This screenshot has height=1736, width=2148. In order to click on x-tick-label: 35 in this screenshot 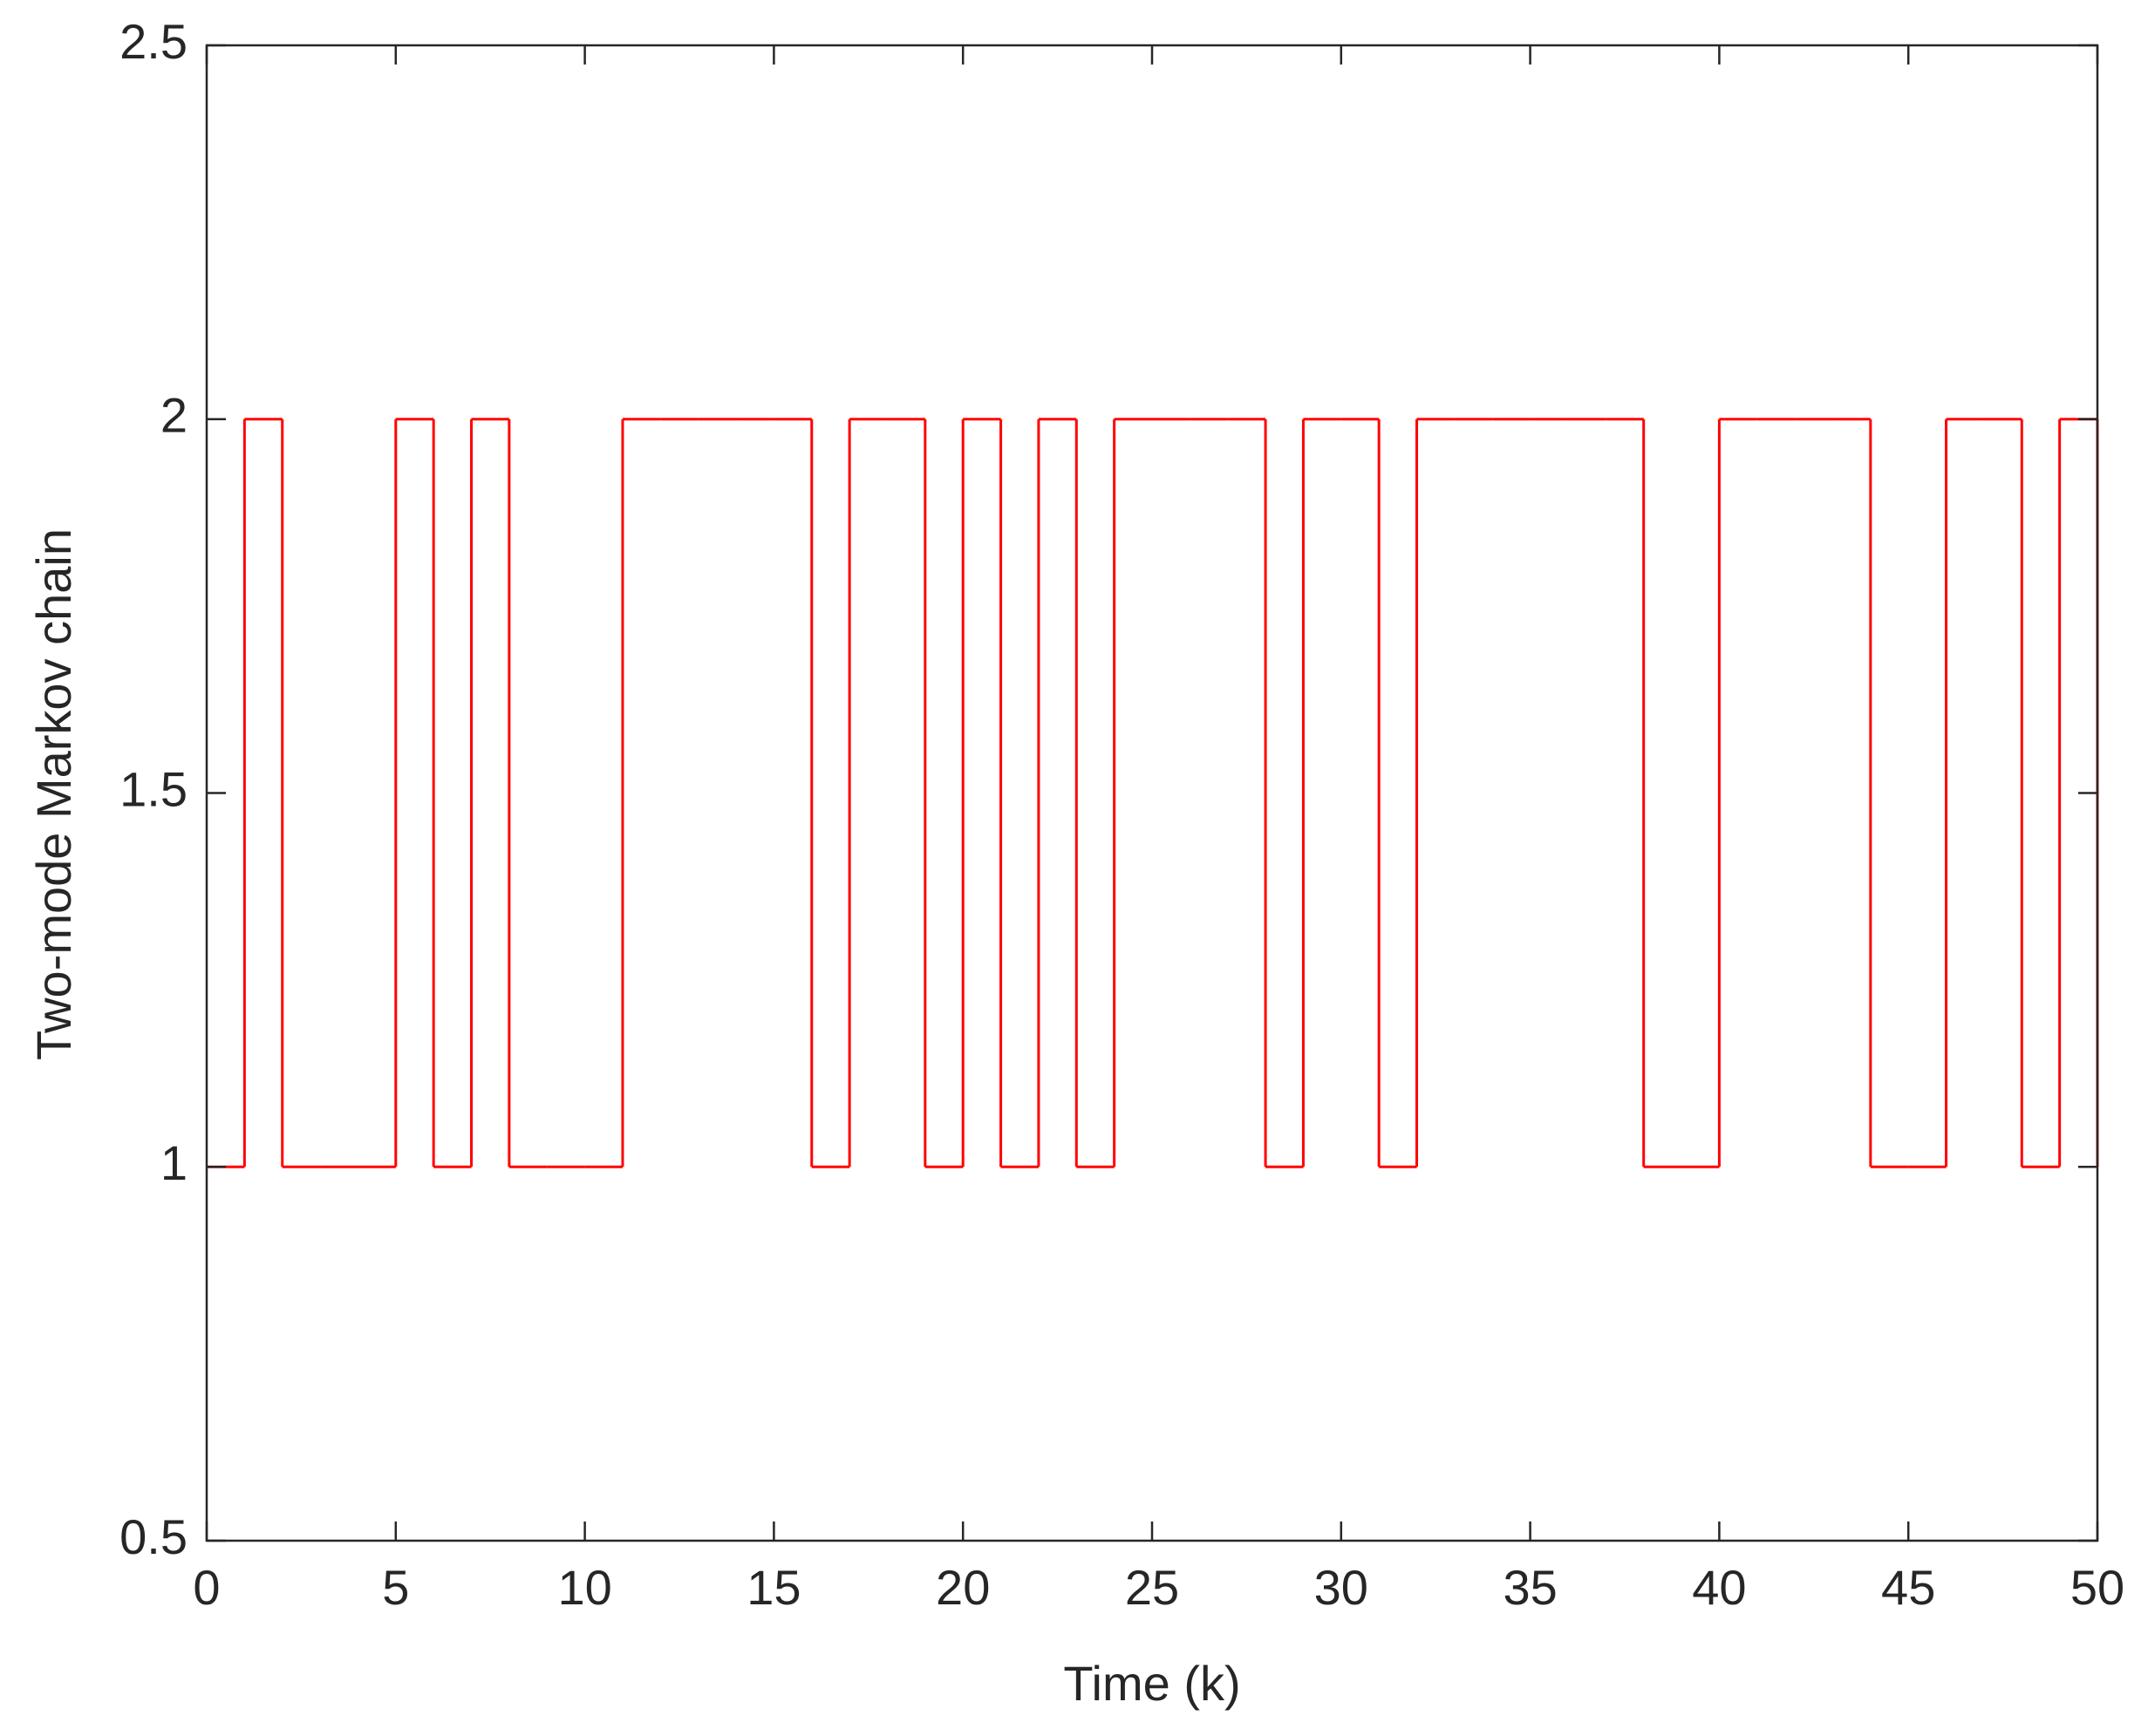, I will do `click(1530, 1588)`.